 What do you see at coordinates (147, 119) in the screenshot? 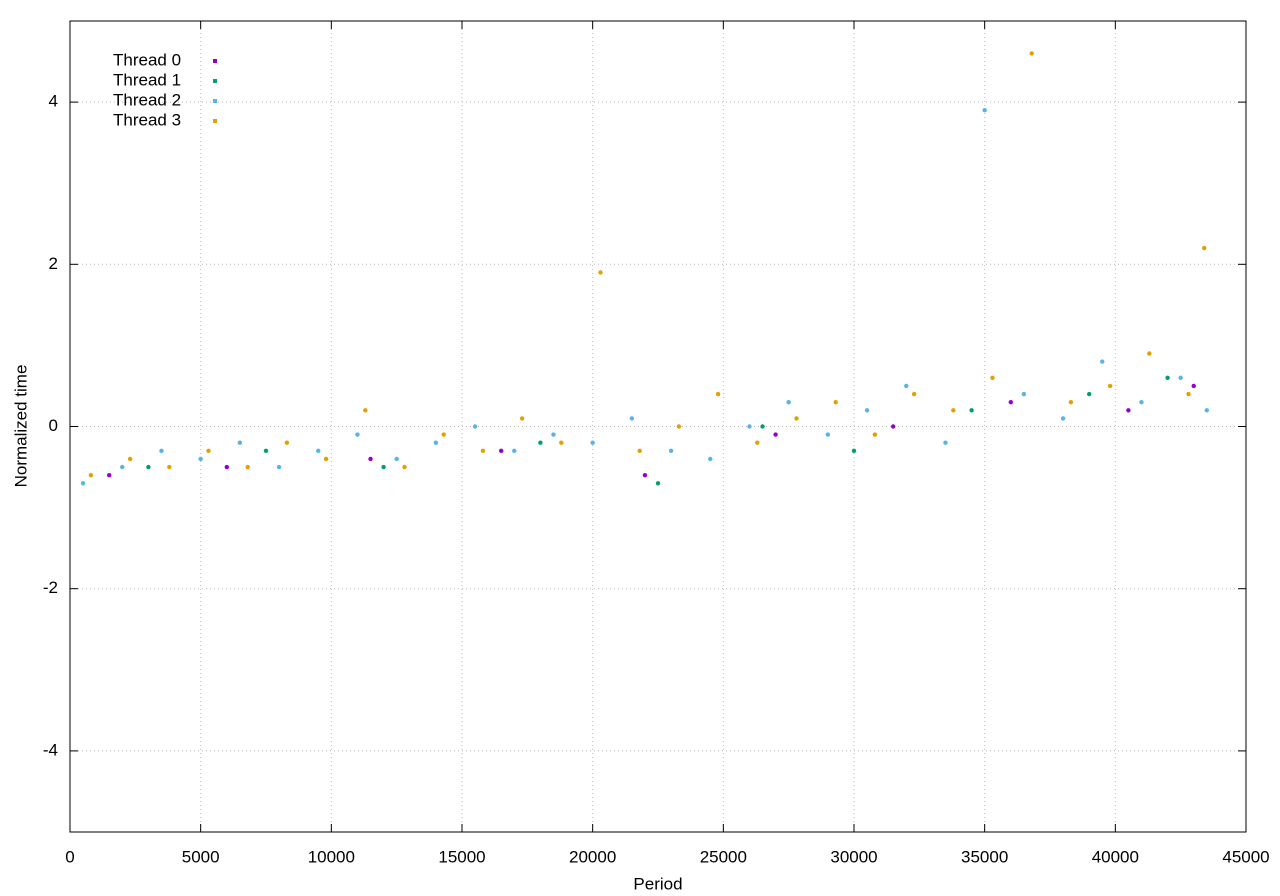
I see `legend-label: Thread 3` at bounding box center [147, 119].